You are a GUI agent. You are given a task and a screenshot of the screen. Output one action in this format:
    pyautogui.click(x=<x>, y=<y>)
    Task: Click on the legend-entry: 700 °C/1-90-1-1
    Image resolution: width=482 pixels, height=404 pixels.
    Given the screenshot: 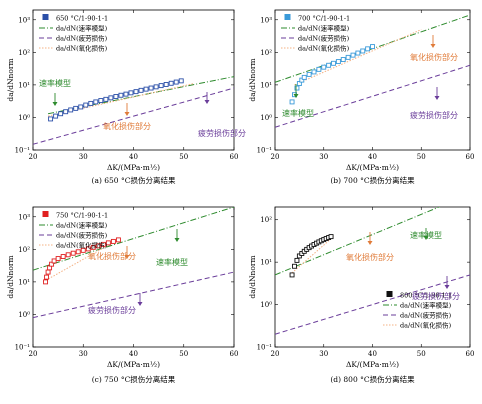 What is the action you would take?
    pyautogui.click(x=324, y=19)
    